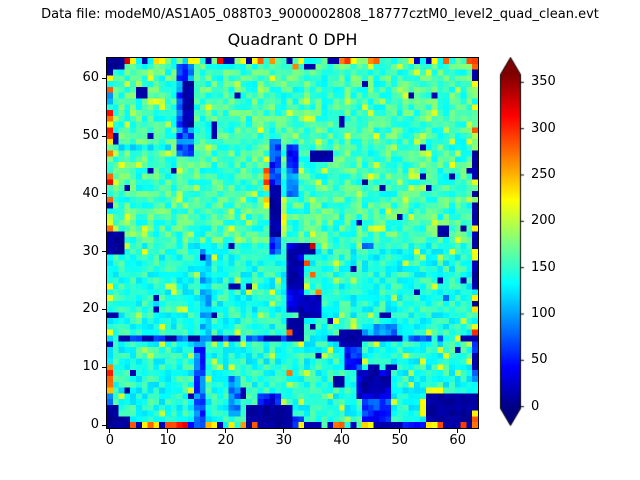  Describe the element at coordinates (90, 309) in the screenshot. I see `y-tick-label: 20` at that location.